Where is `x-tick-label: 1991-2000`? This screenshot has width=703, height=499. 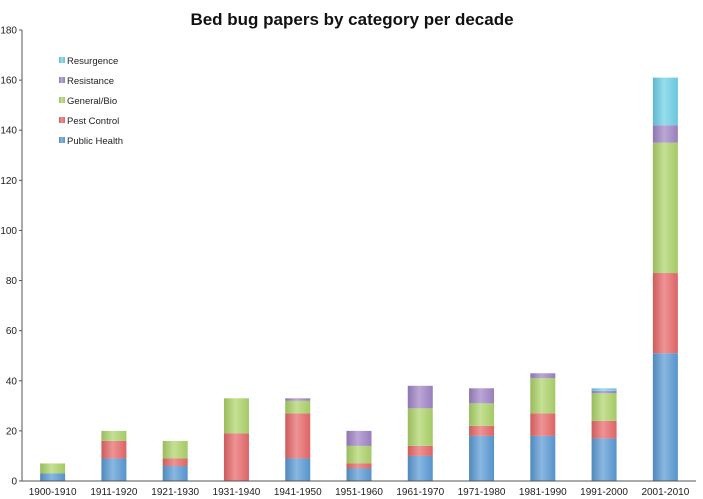 x-tick-label: 1991-2000 is located at coordinates (604, 492).